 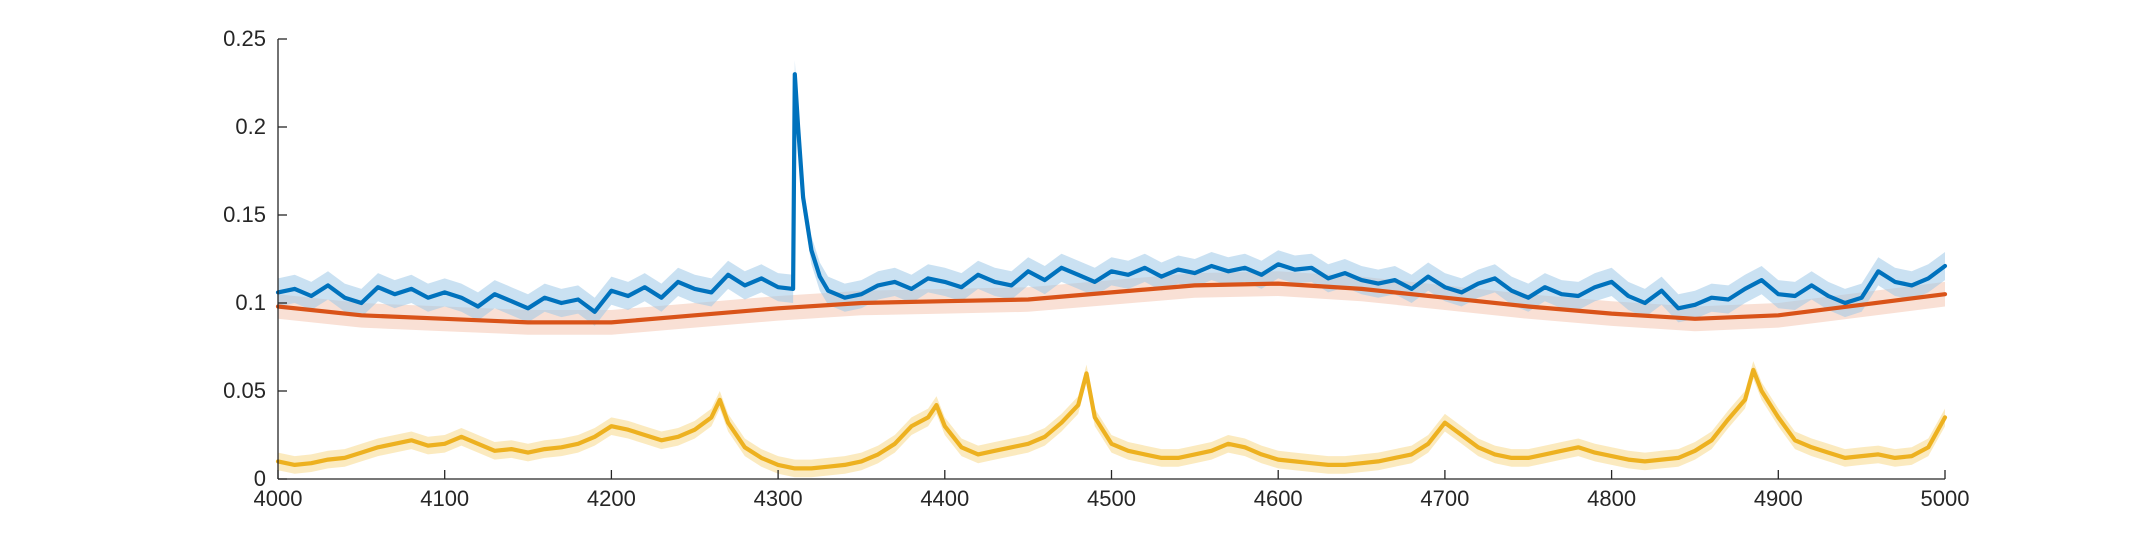 What do you see at coordinates (244, 214) in the screenshot?
I see `y-tick-label: 0.15` at bounding box center [244, 214].